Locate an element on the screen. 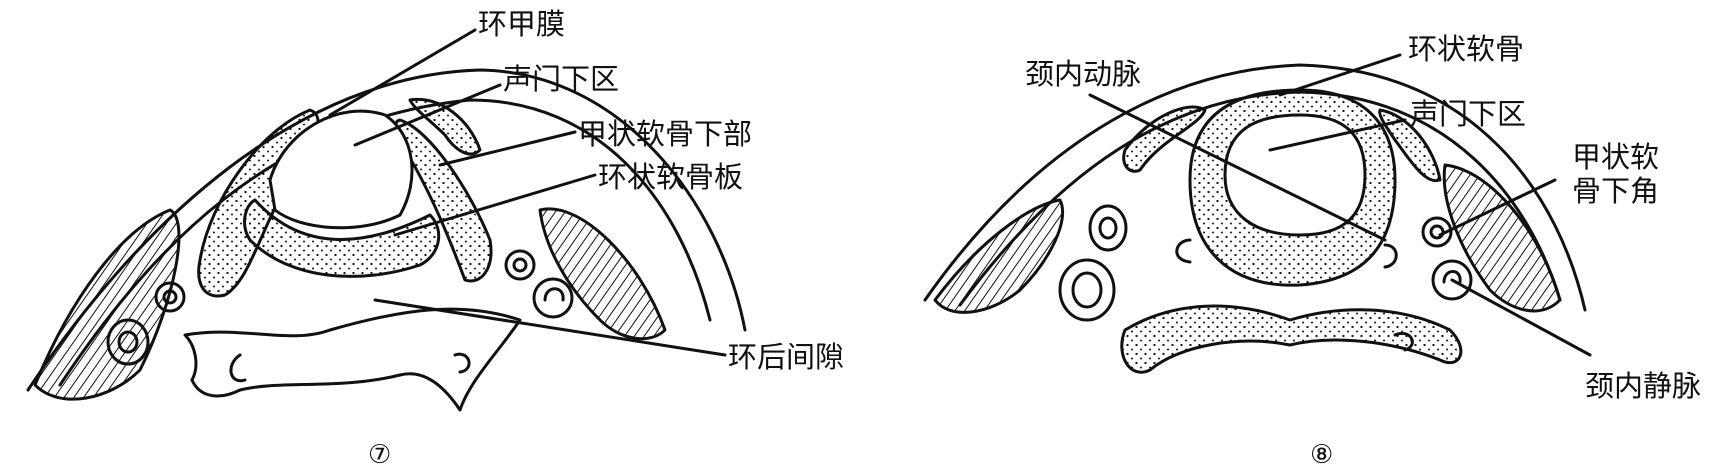  panel-8-pharynx is located at coordinates (1291, 339).